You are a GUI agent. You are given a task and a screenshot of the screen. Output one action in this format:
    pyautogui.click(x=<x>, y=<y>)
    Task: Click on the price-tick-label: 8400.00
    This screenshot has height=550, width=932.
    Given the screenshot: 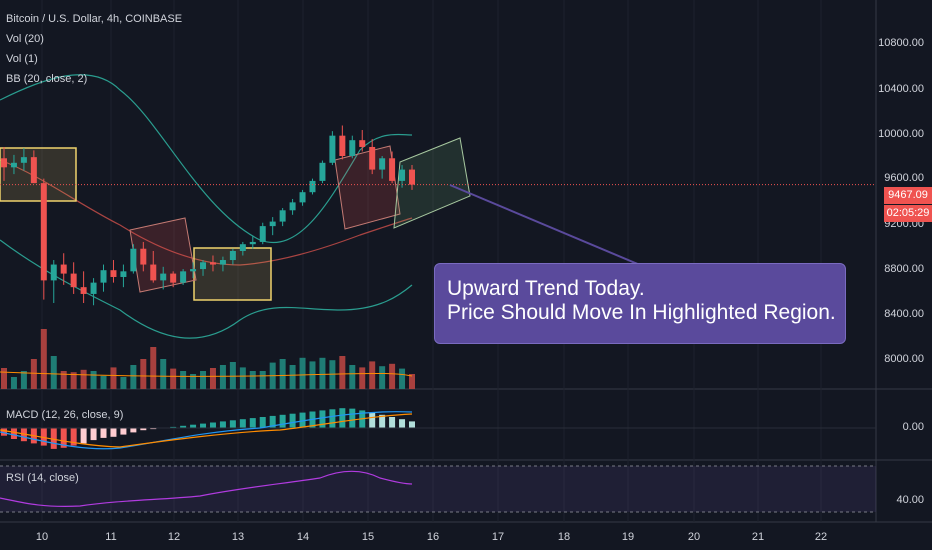 What is the action you would take?
    pyautogui.click(x=904, y=314)
    